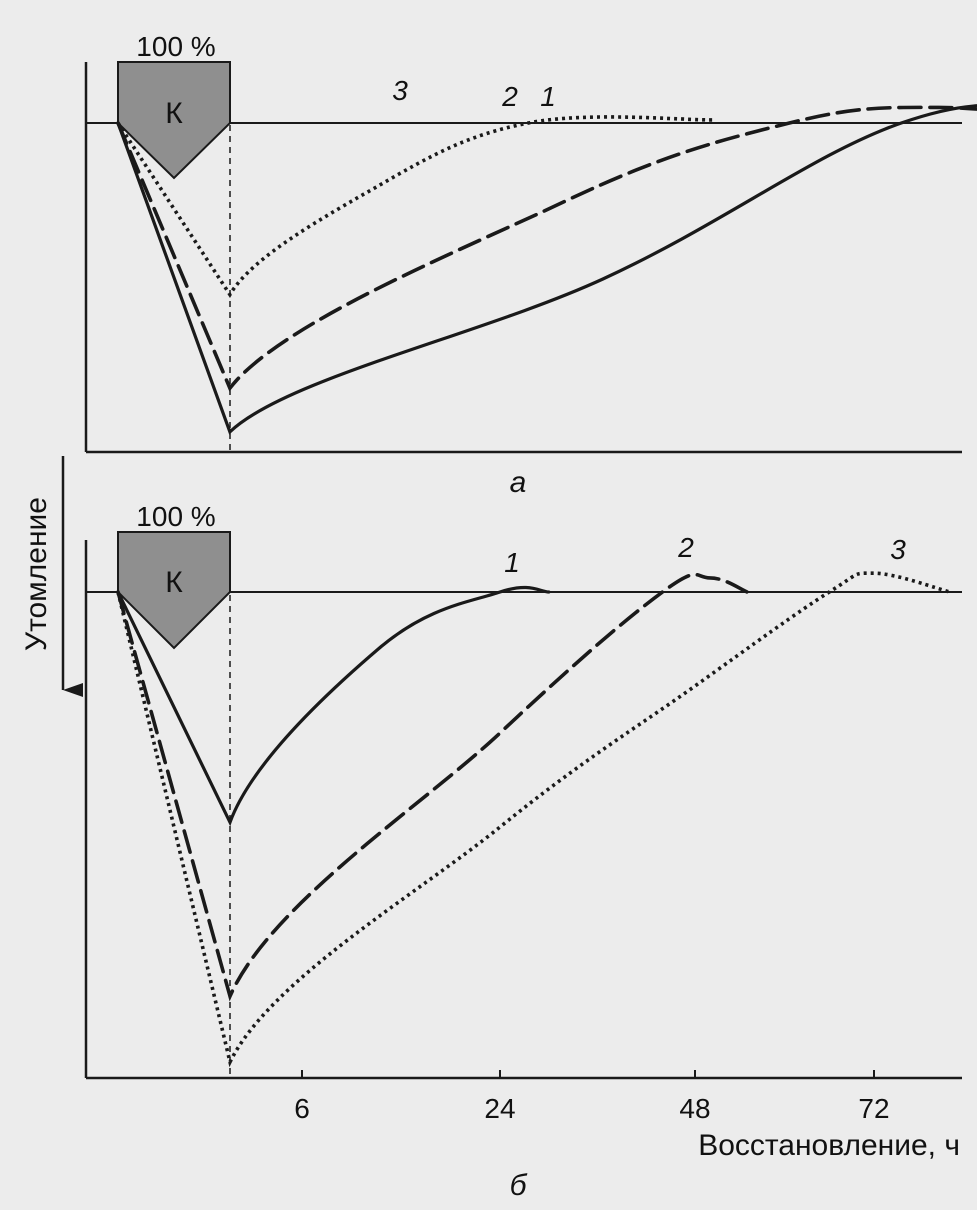  I want to click on panel-b-load-box: К, so click(174, 590).